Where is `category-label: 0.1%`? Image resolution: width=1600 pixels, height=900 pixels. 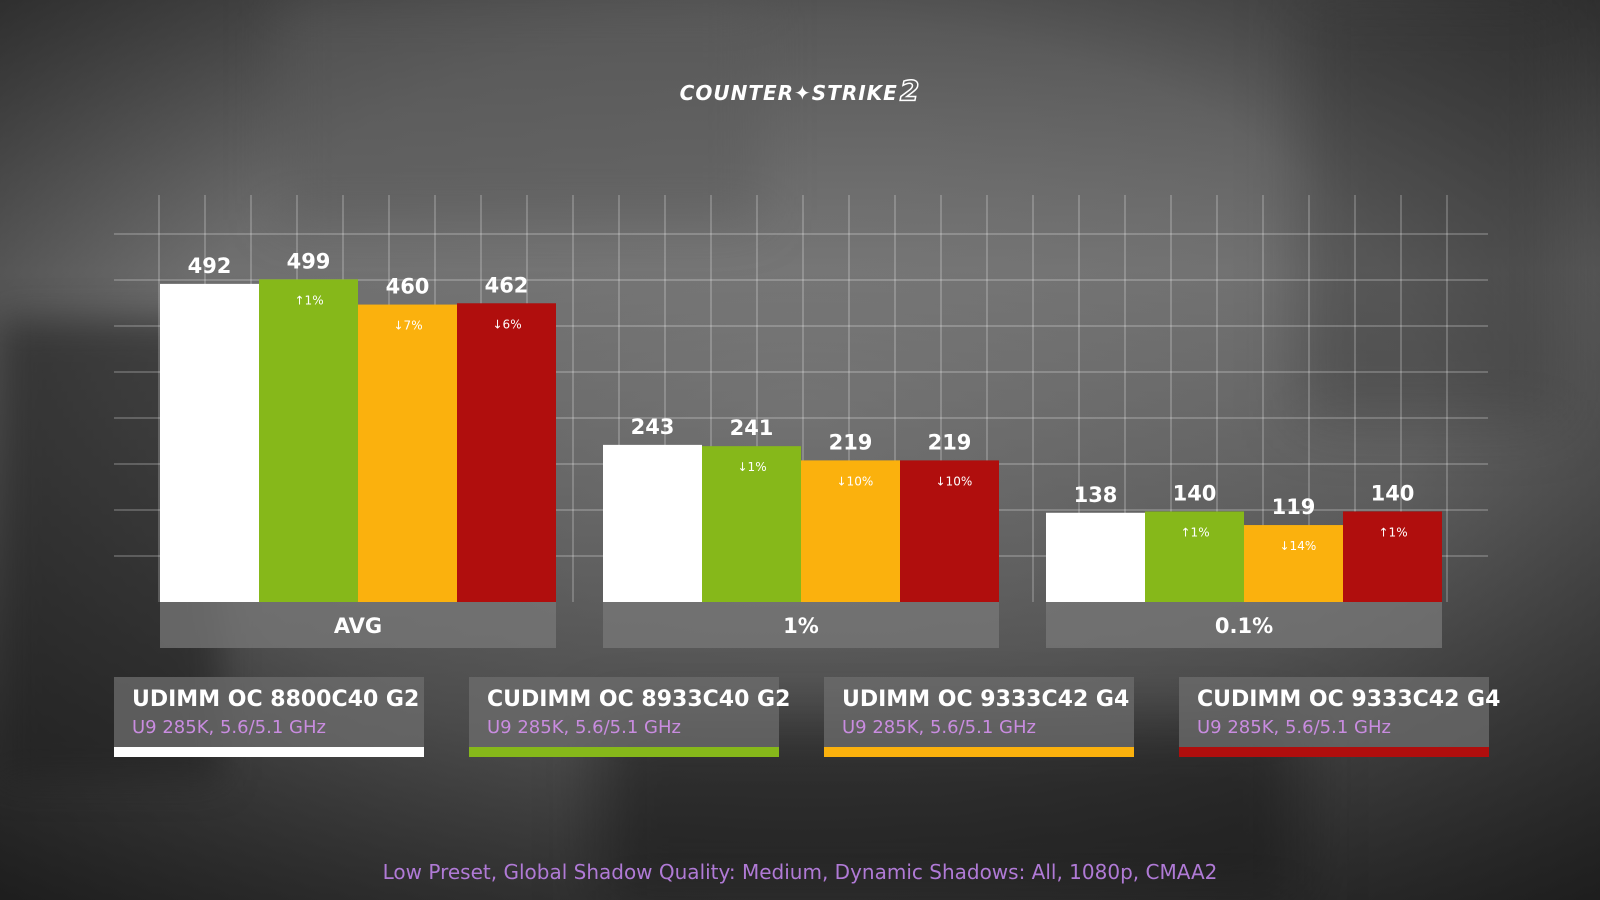
category-label: 0.1% is located at coordinates (1244, 626).